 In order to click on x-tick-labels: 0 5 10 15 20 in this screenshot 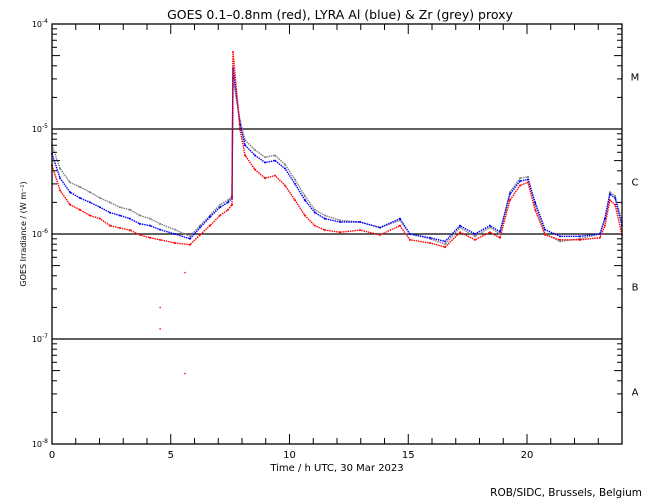, I will do `click(291, 455)`.